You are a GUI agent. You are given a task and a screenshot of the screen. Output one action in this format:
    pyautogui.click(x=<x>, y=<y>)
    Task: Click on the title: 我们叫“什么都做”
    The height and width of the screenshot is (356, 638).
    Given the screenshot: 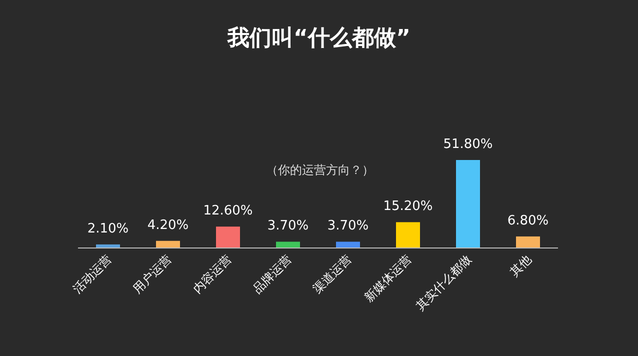 What is the action you would take?
    pyautogui.click(x=319, y=38)
    